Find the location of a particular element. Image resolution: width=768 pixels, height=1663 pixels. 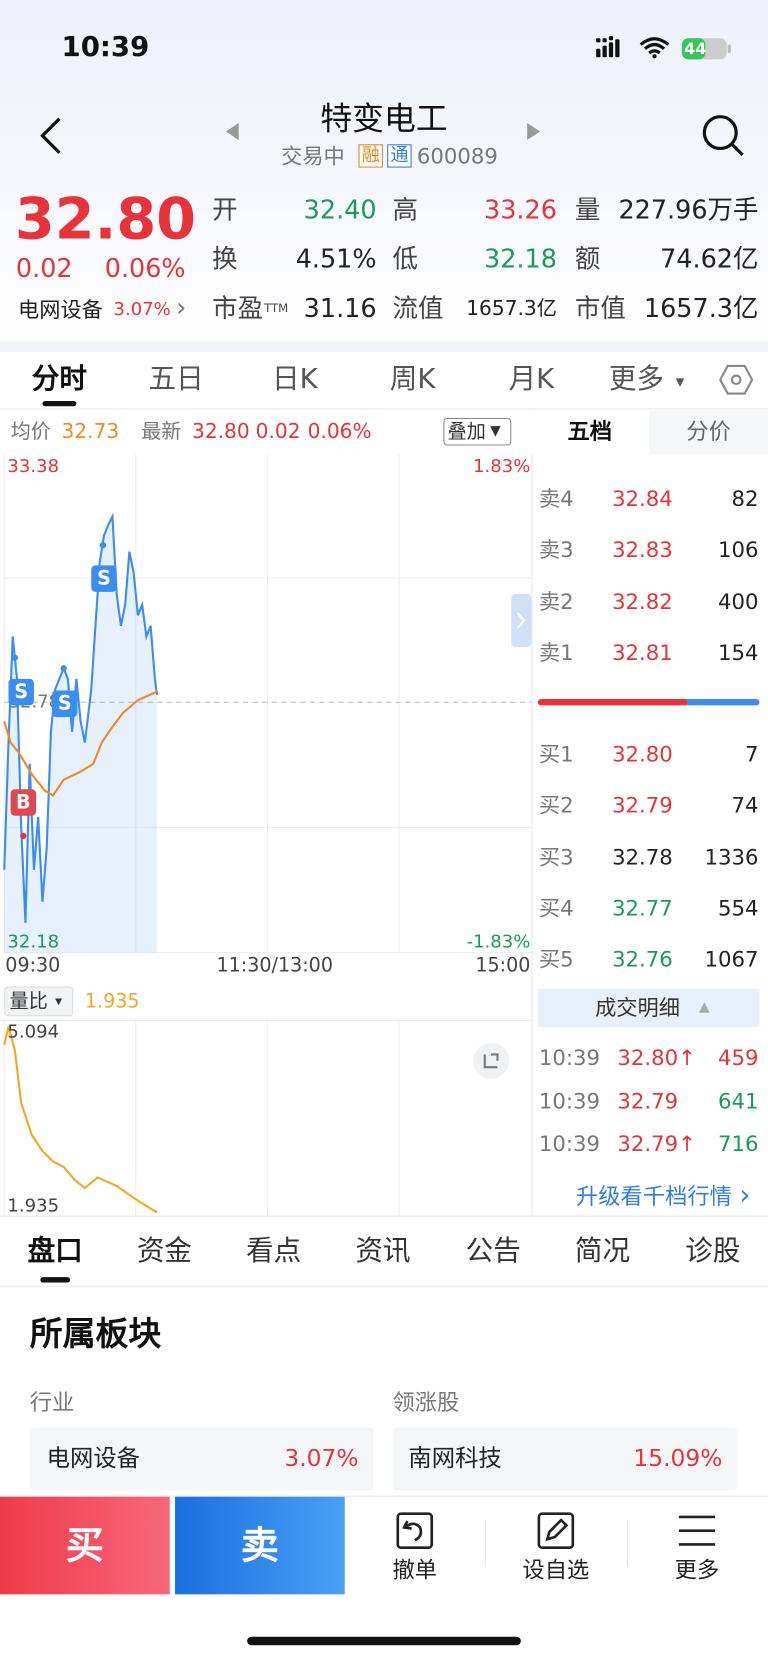

order-volume: 82 is located at coordinates (745, 498).